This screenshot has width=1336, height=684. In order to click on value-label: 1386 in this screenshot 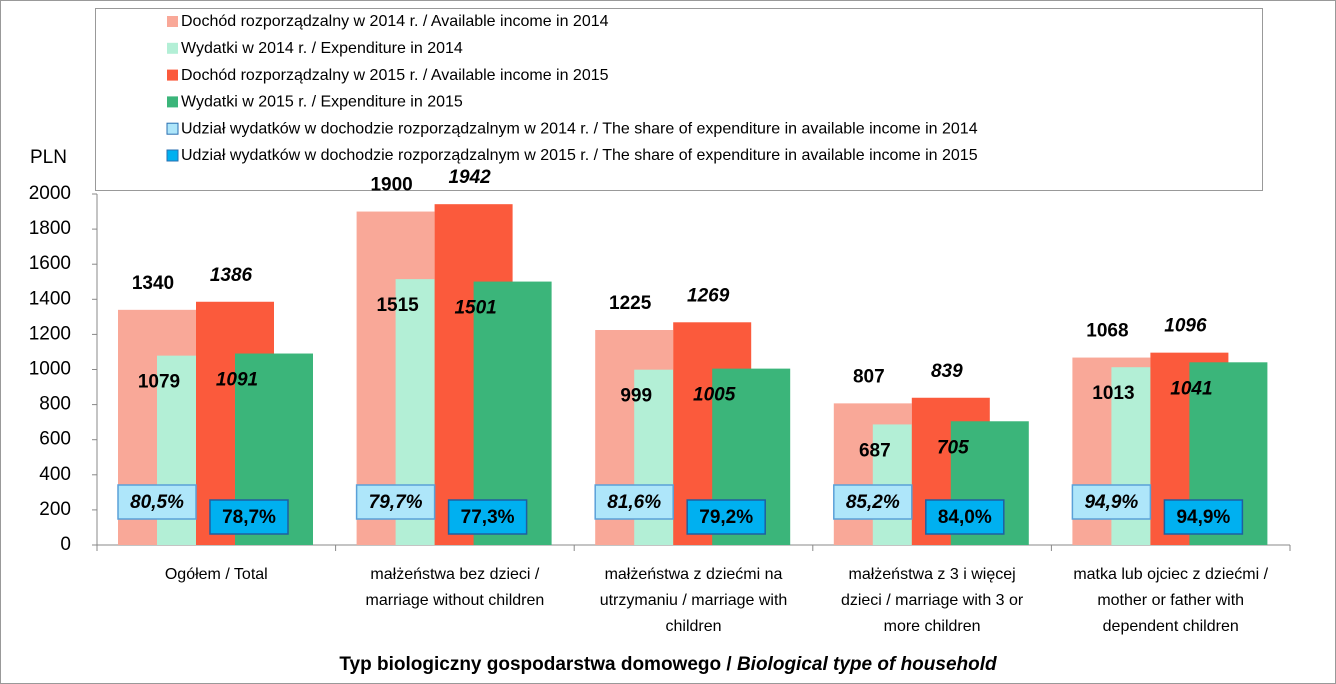, I will do `click(231, 275)`.